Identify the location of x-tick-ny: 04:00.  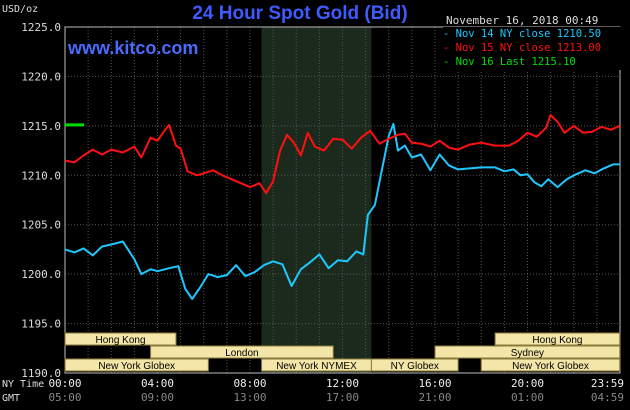
(157, 383).